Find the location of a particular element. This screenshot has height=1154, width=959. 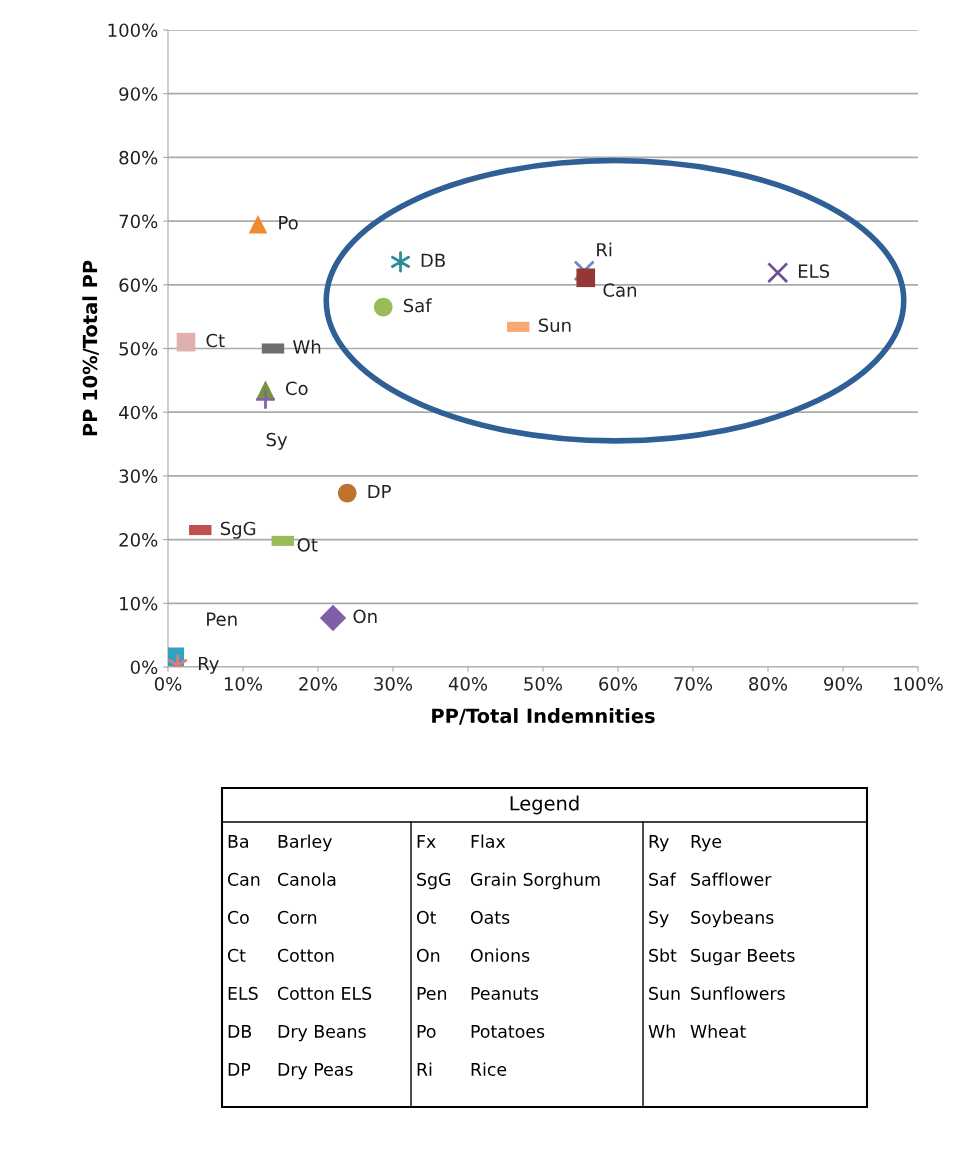

text: Ct is located at coordinates (236, 955).